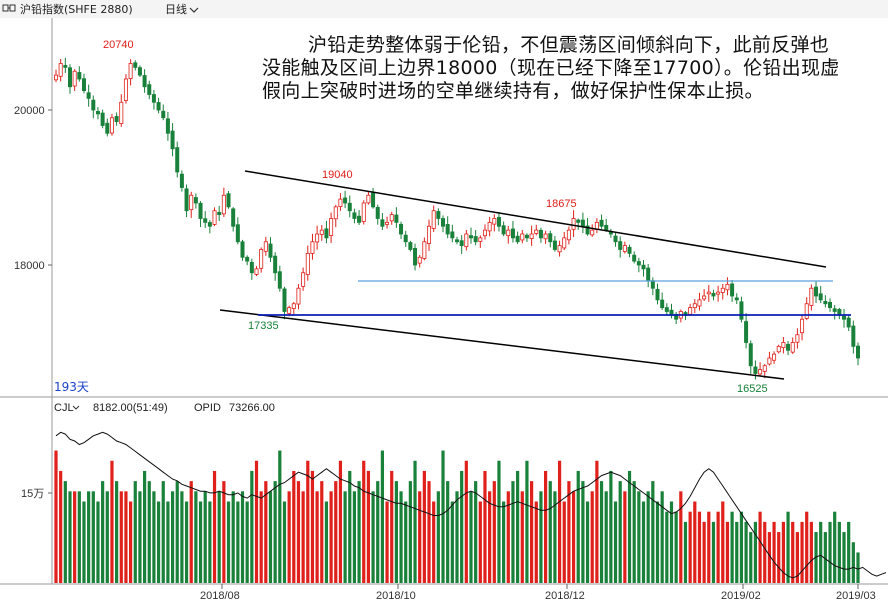 This screenshot has height=604, width=888. I want to click on indicator-chevron-icon, so click(76, 407).